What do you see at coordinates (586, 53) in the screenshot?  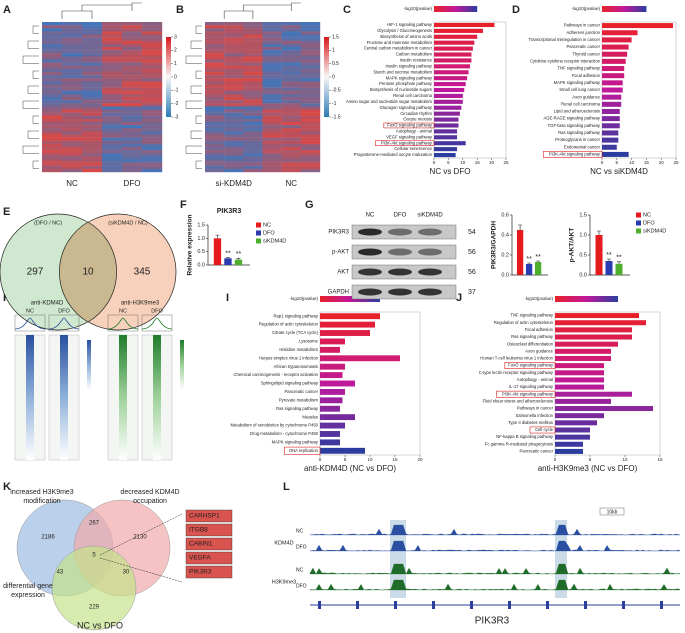 I see `category-label: Thyroid cancer` at bounding box center [586, 53].